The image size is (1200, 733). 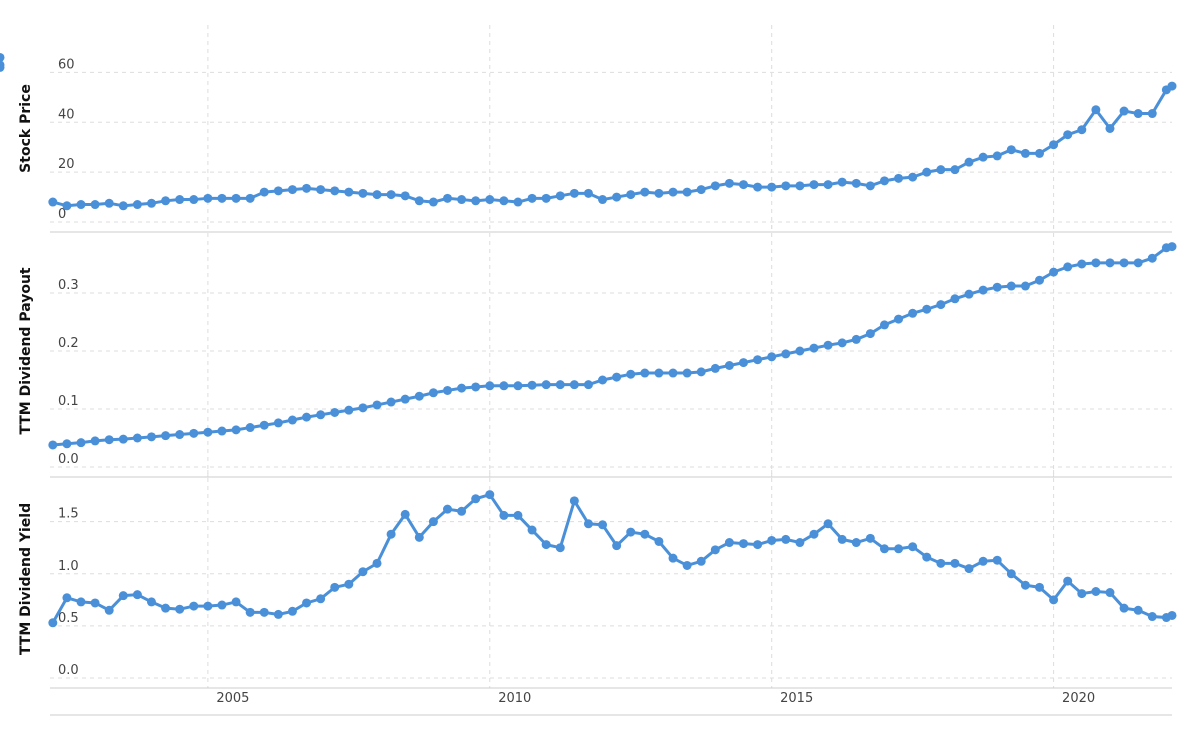 What do you see at coordinates (1078, 698) in the screenshot?
I see `x-tick-label: 2020` at bounding box center [1078, 698].